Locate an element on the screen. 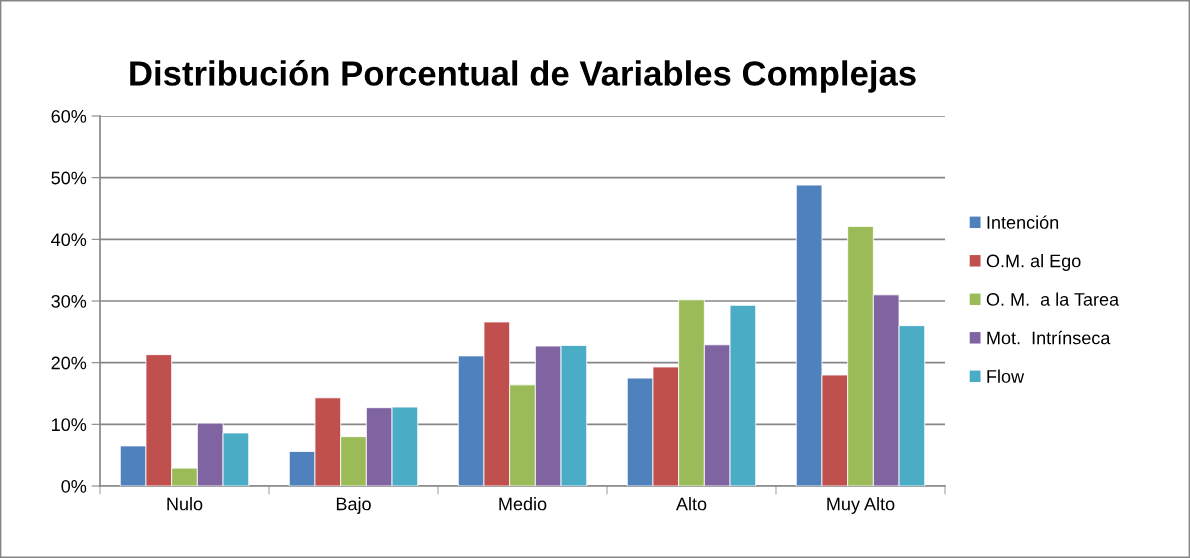 The height and width of the screenshot is (558, 1190). y-tick-label: 0% is located at coordinates (74, 486).